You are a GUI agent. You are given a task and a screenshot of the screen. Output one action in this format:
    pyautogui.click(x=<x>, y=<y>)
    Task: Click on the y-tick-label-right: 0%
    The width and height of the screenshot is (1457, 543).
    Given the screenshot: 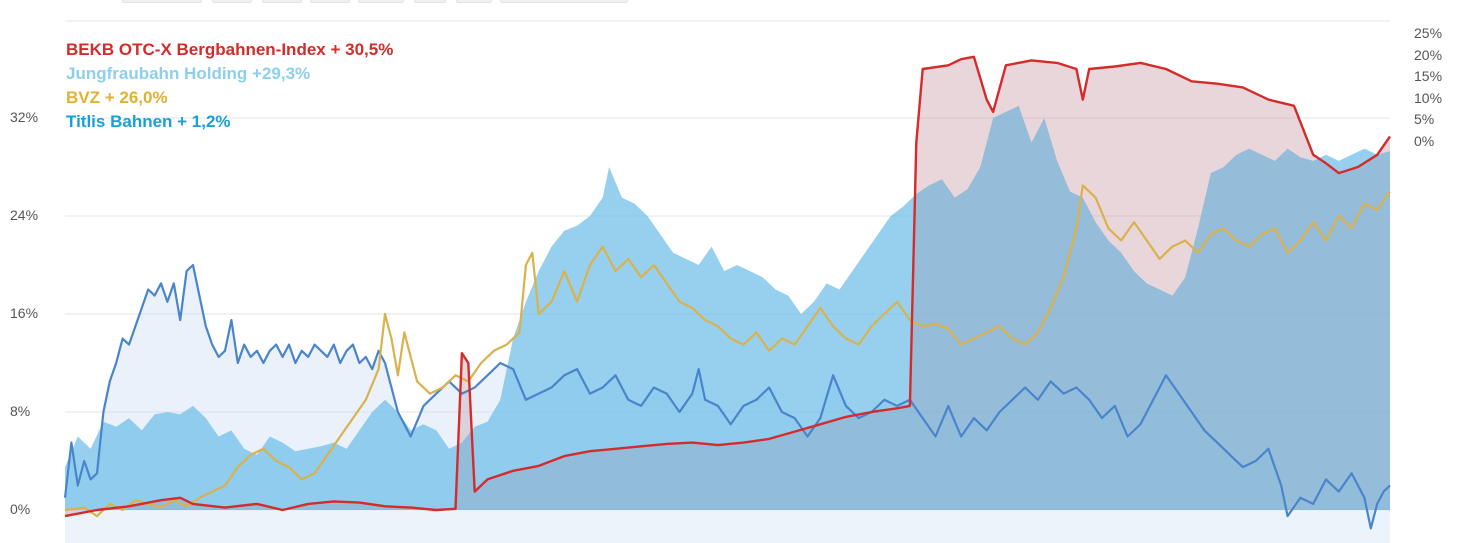 What is the action you would take?
    pyautogui.click(x=1424, y=140)
    